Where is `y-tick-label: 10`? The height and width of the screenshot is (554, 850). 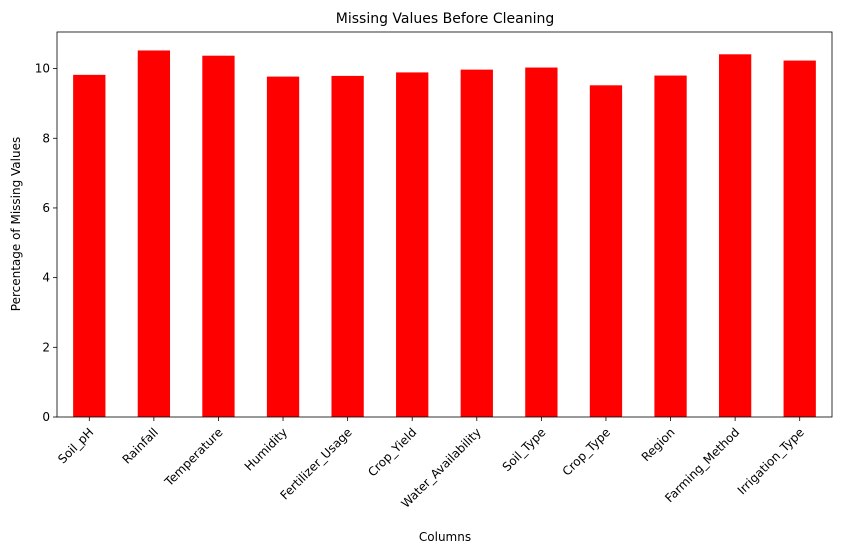
y-tick-label: 10 is located at coordinates (42, 69).